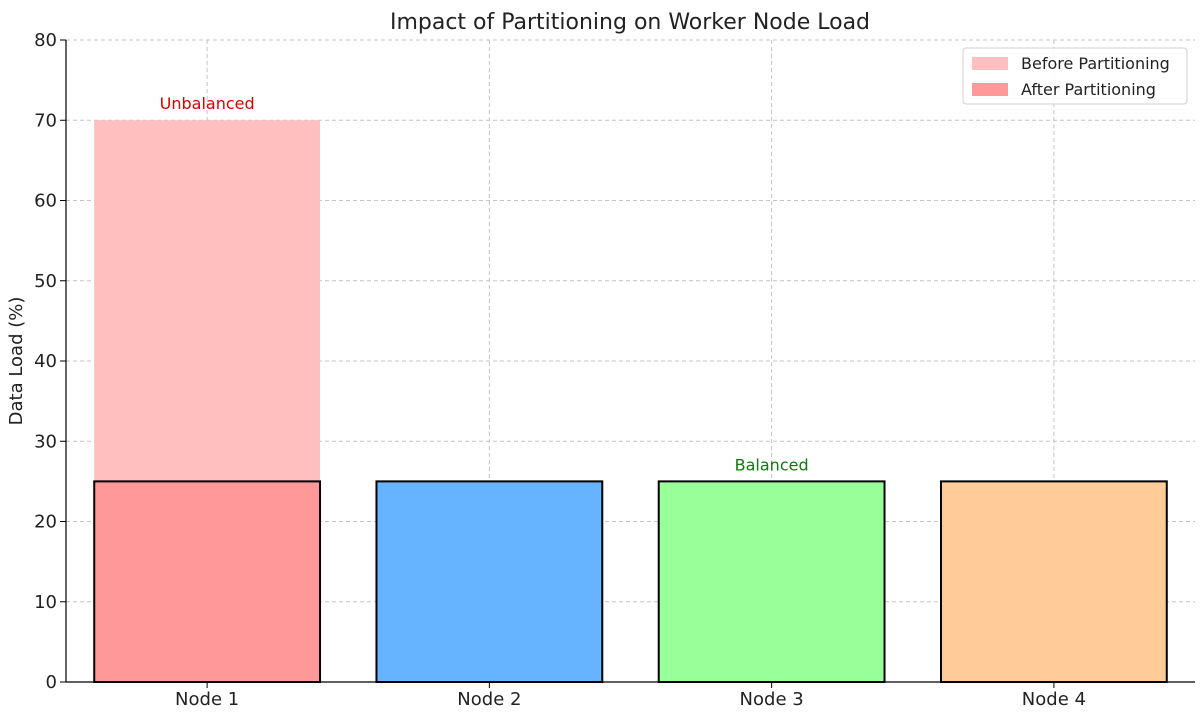 This screenshot has width=1200, height=712. What do you see at coordinates (45, 361) in the screenshot?
I see `y-tick-label: 40` at bounding box center [45, 361].